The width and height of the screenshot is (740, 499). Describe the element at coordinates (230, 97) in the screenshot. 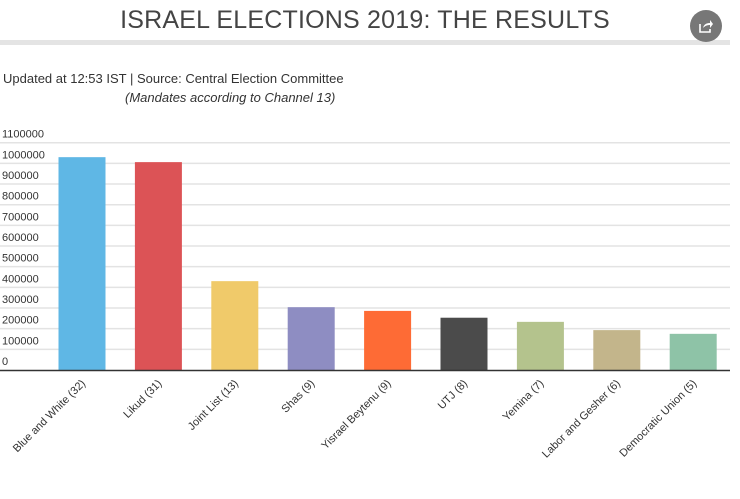

I see `chart-note: (Mandates according to Channel 13)` at that location.